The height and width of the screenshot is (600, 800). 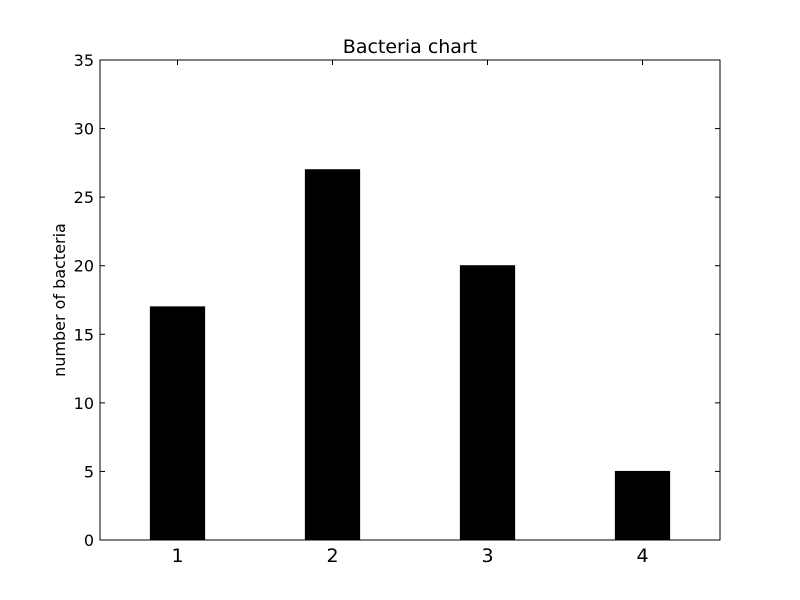 What do you see at coordinates (84, 266) in the screenshot?
I see `y-tick-label: 20` at bounding box center [84, 266].